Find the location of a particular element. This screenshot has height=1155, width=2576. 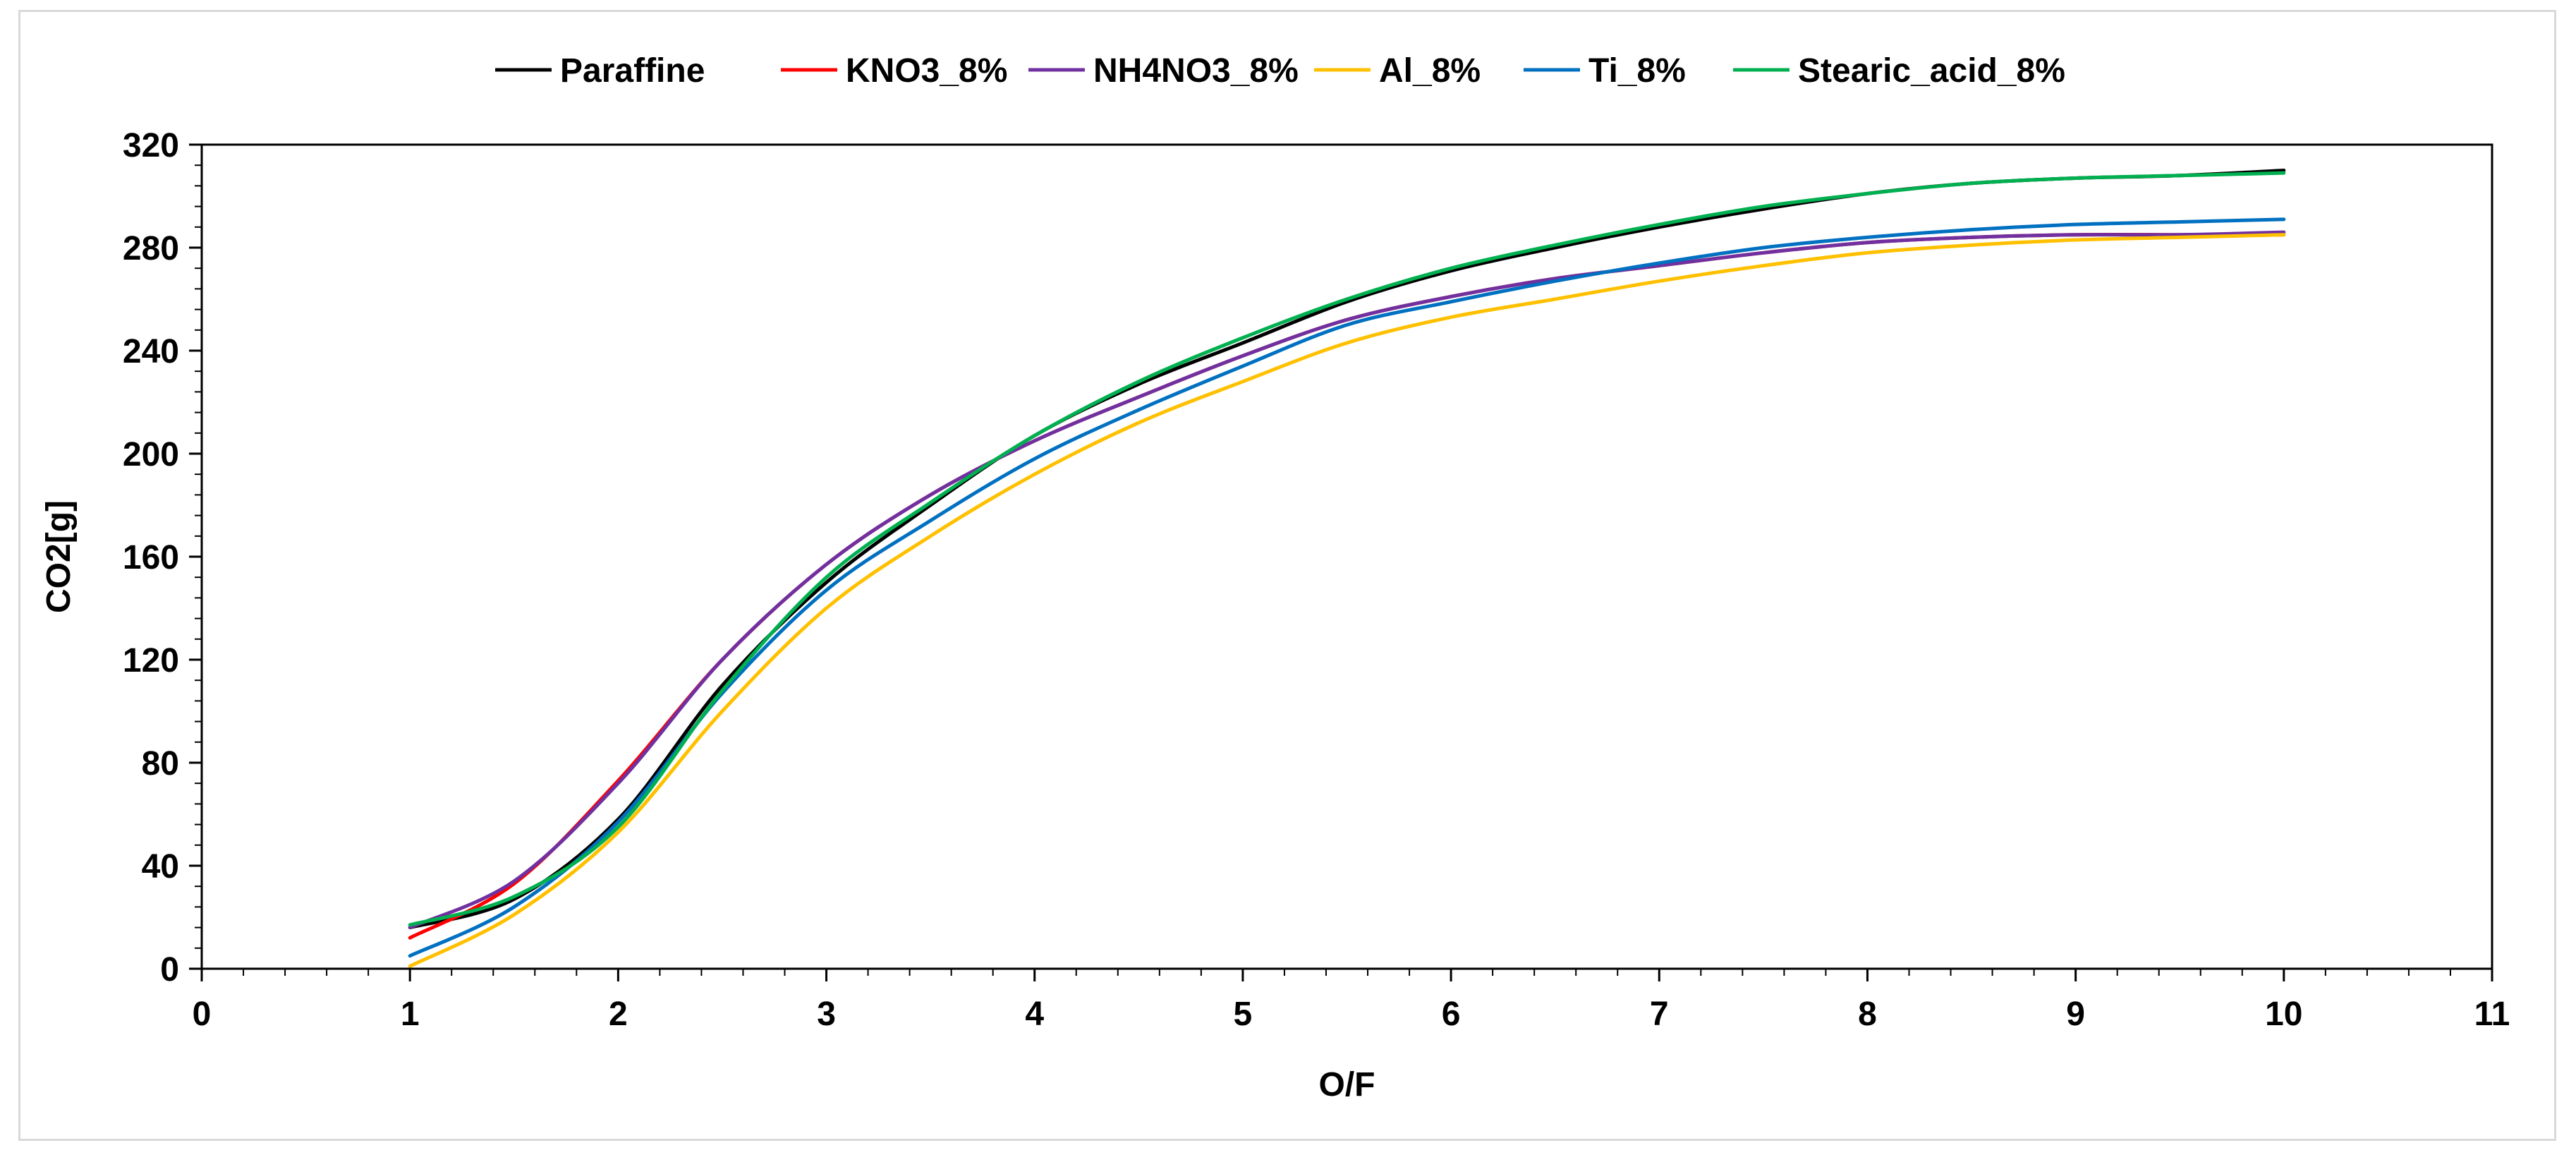

y-tick-label: 120 is located at coordinates (151, 660).